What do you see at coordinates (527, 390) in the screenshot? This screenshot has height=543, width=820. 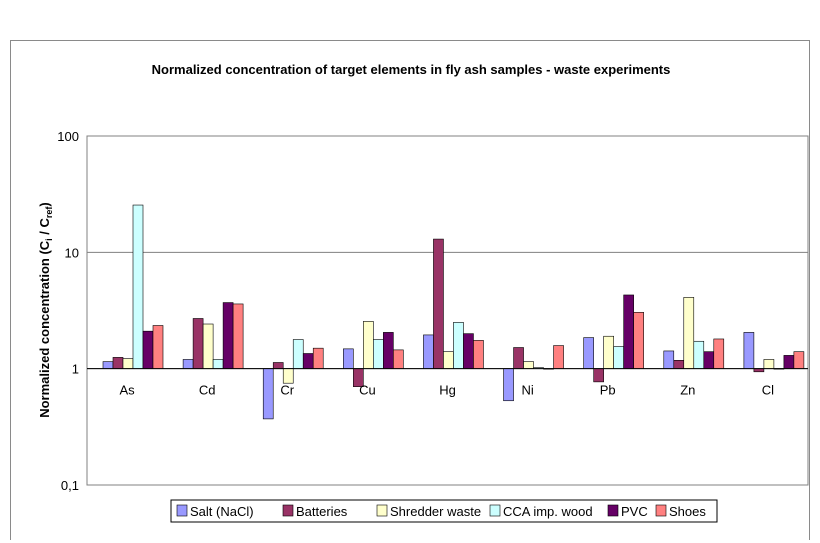 I see `category-label: Ni` at bounding box center [527, 390].